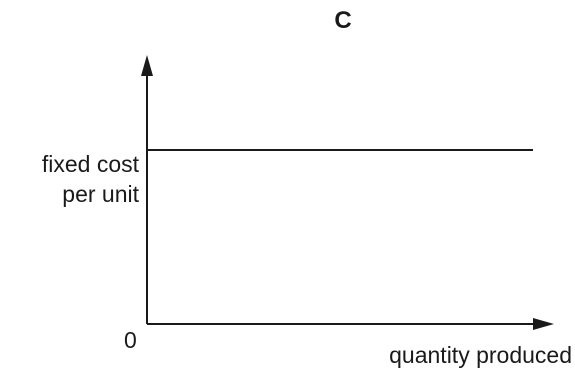 This screenshot has height=372, width=575. Describe the element at coordinates (90, 164) in the screenshot. I see `y-axis-label-line-1: fixed cost` at that location.